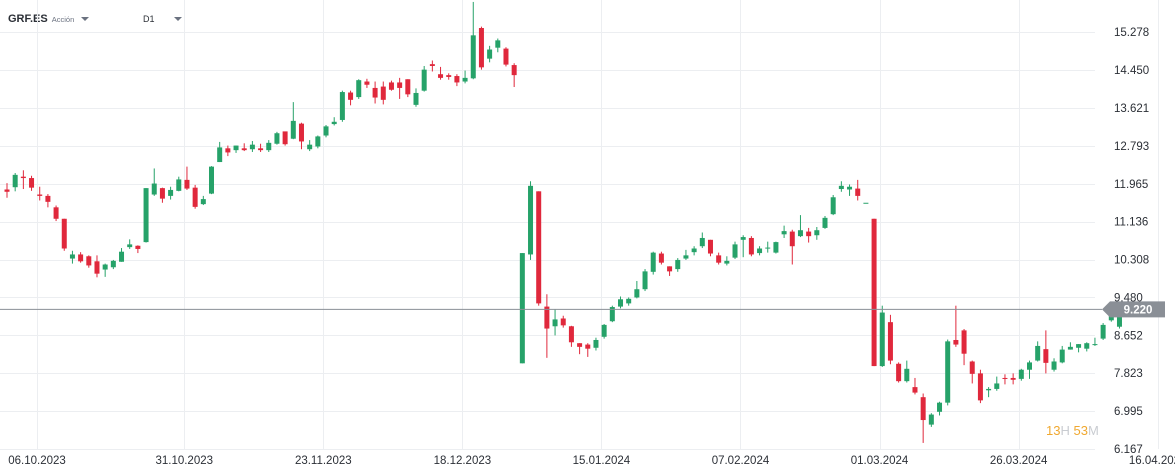 The image size is (1175, 476). I want to click on price-label-bg, so click(1133, 309).